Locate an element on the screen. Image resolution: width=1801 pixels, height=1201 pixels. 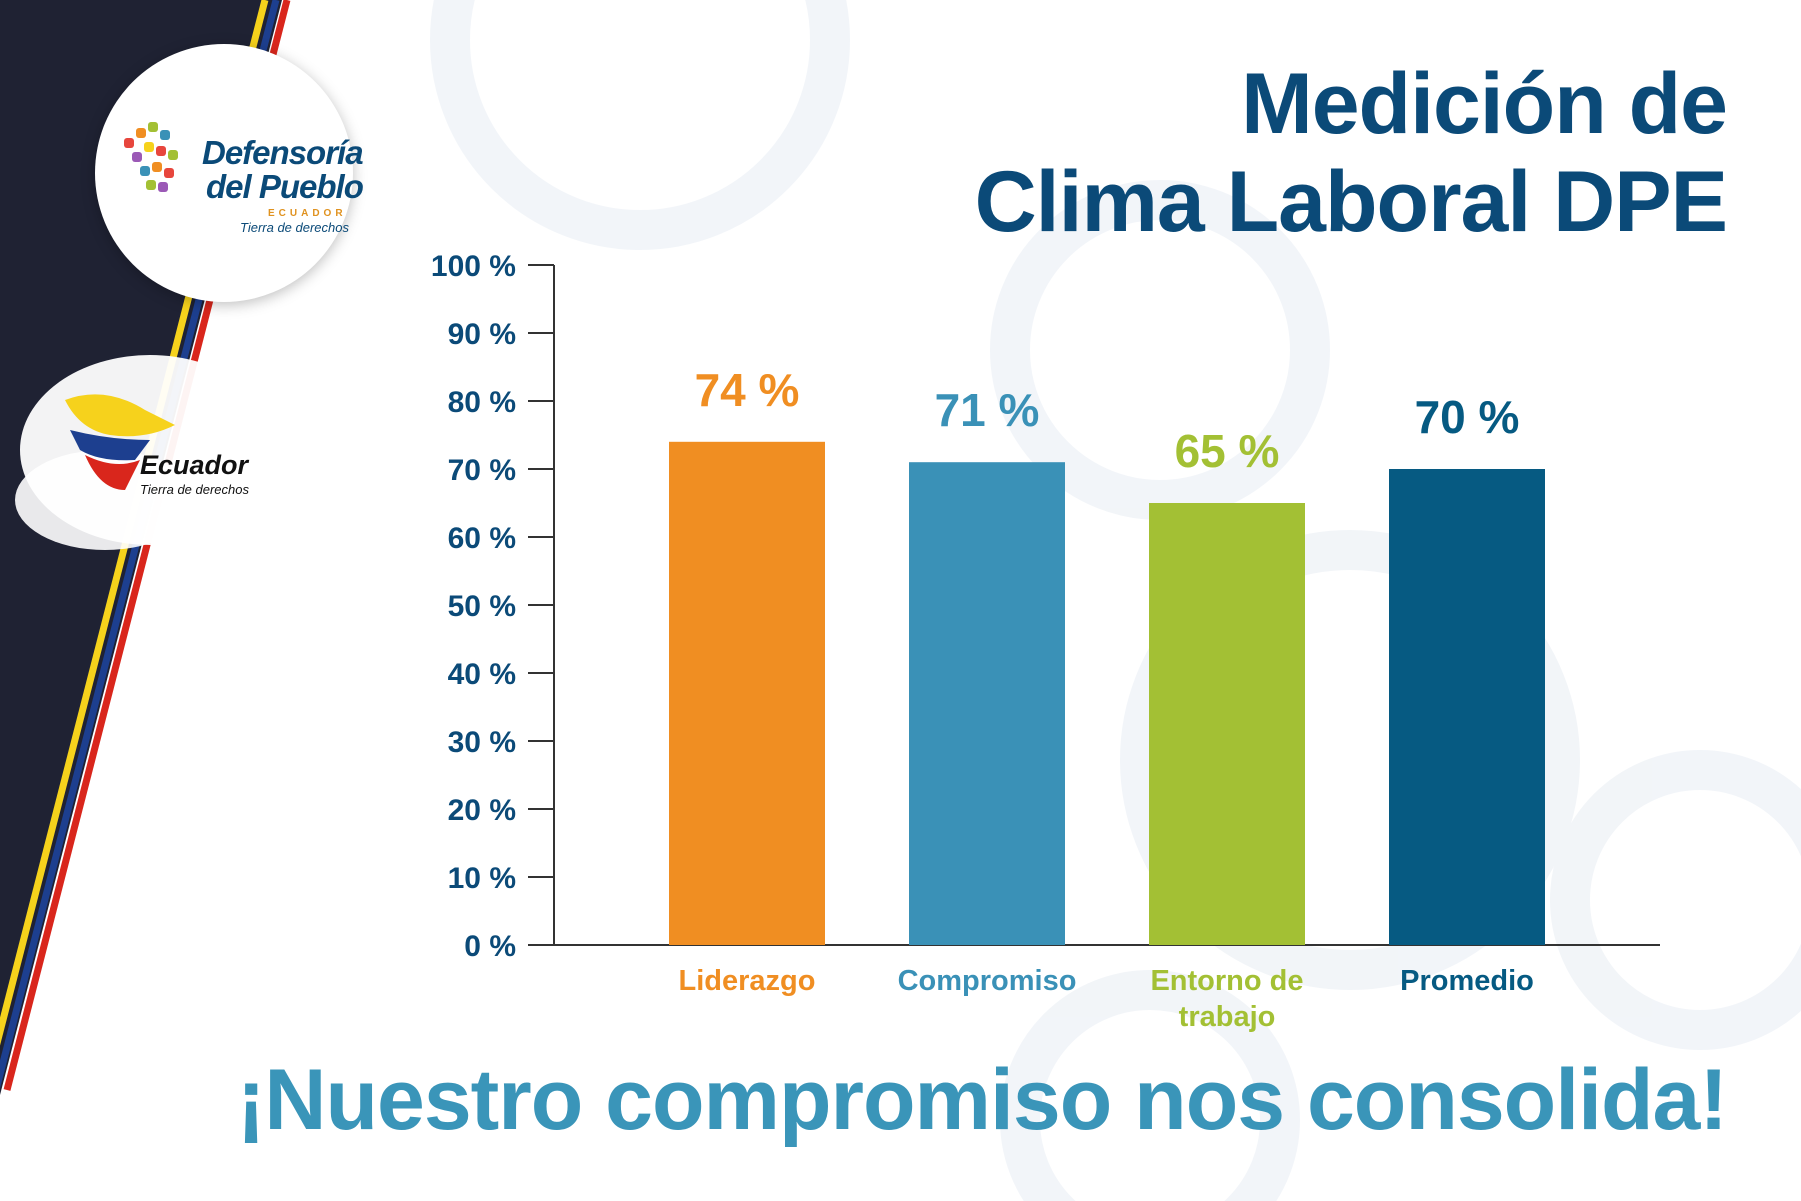
x-category-label: trabajo is located at coordinates (1227, 1017).